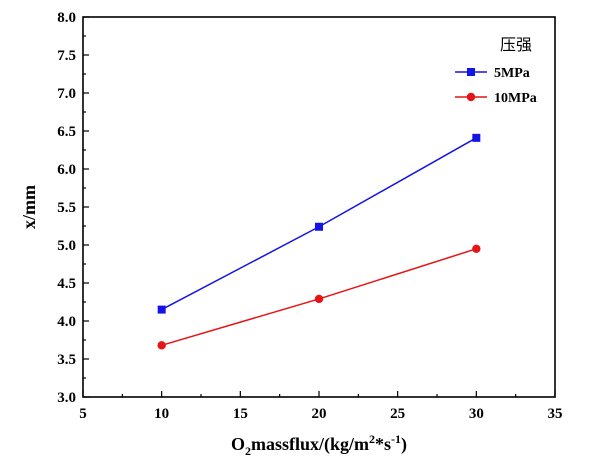 This screenshot has width=593, height=472. Describe the element at coordinates (383, 444) in the screenshot. I see `x-title-text-2: *s` at that location.